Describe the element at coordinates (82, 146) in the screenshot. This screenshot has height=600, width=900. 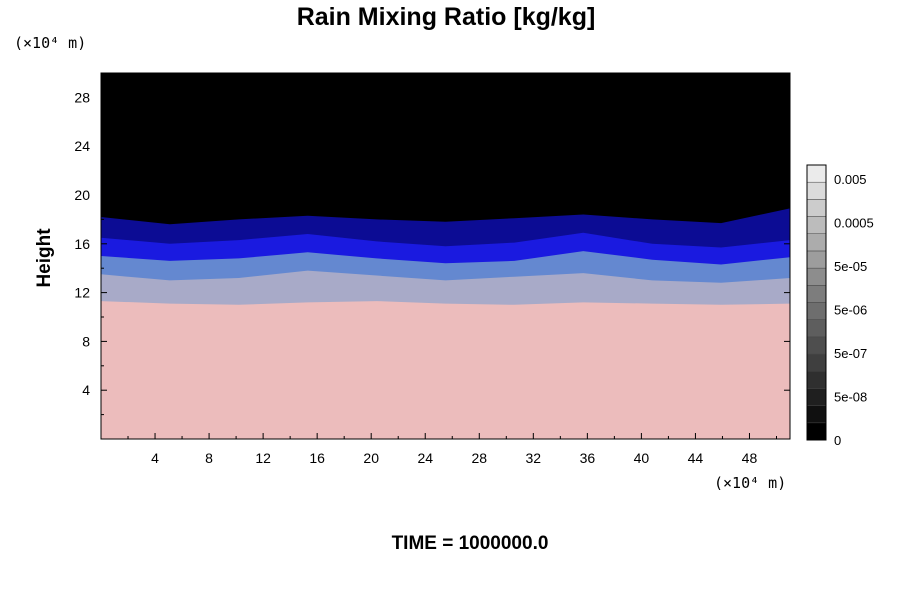
I see `y-tick-label: 24` at that location.